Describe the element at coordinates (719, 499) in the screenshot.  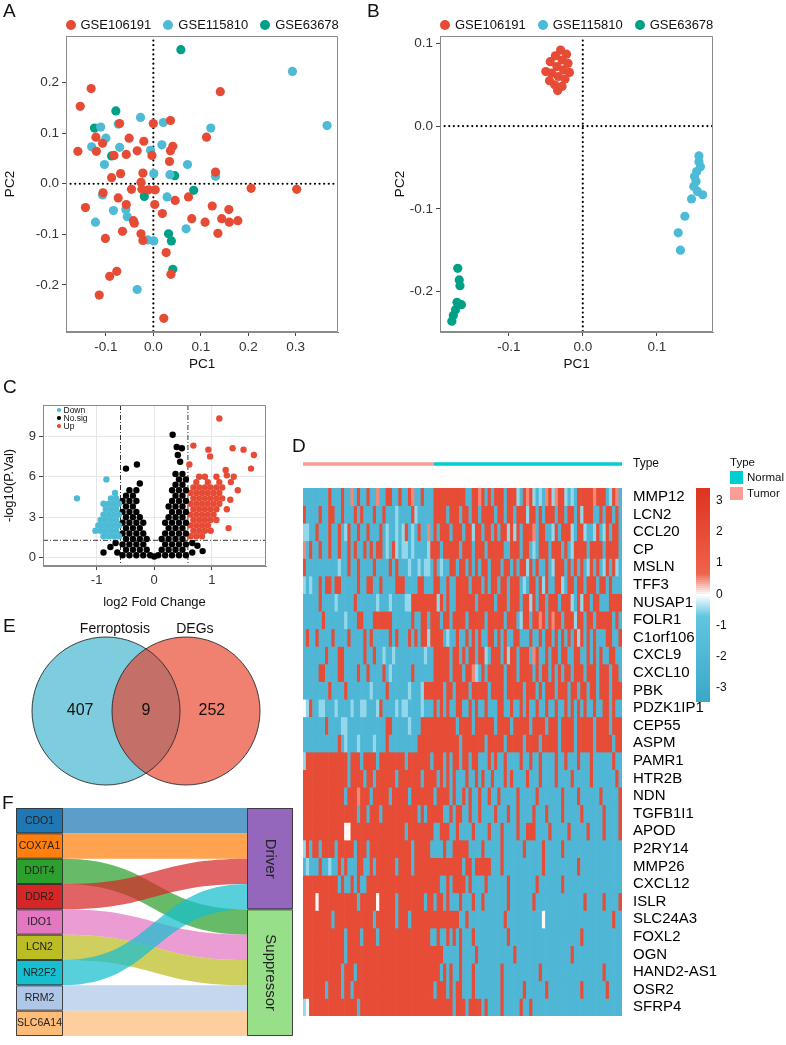
I see `color-bar-label: 3` at that location.